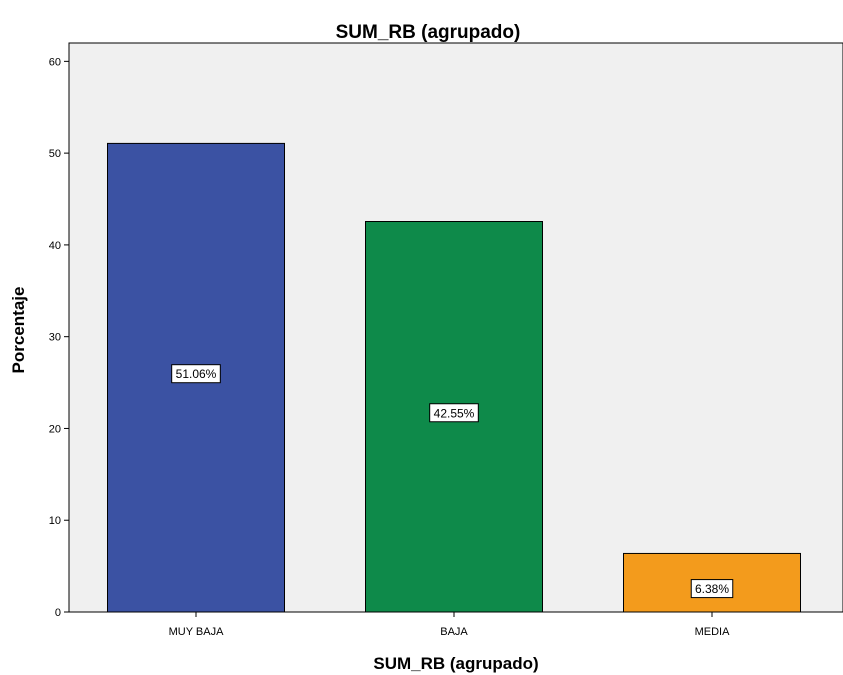 The width and height of the screenshot is (843, 675). Describe the element at coordinates (455, 663) in the screenshot. I see `x-axis-title: SUM_RB (agrupado)` at that location.